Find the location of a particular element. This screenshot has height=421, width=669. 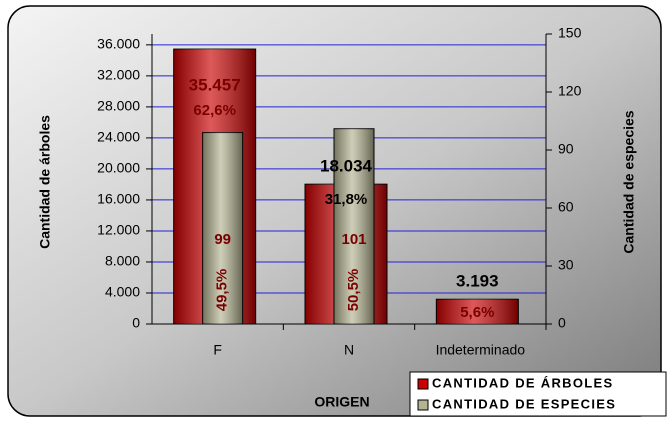

data-label: 3.193 is located at coordinates (477, 281).